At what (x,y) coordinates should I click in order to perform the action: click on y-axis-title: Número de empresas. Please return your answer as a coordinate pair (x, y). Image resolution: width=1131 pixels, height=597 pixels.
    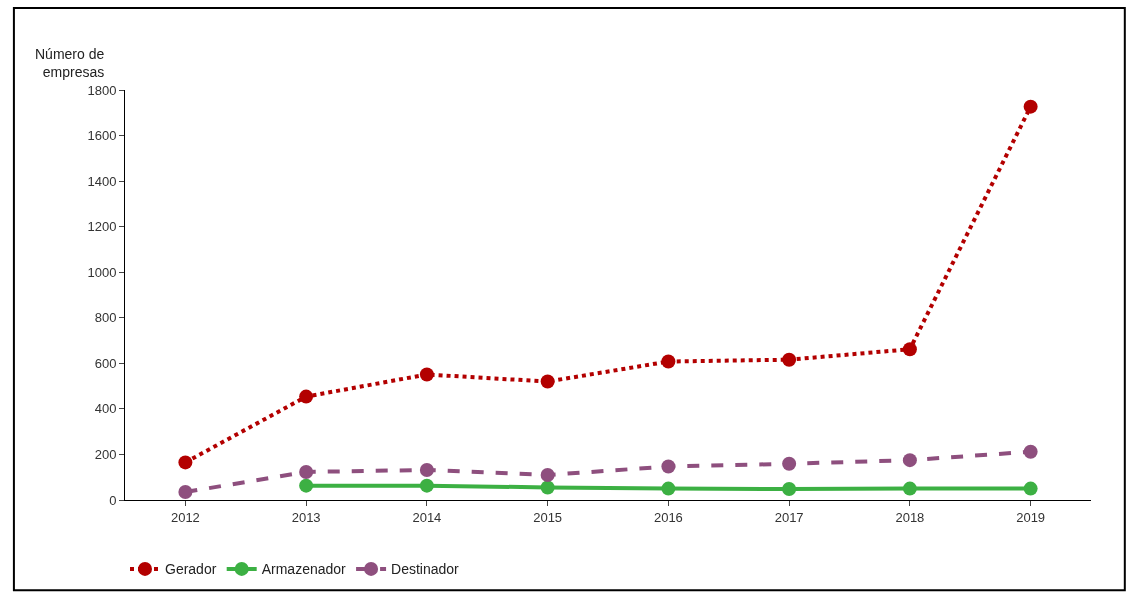
    Looking at the image, I should click on (70, 63).